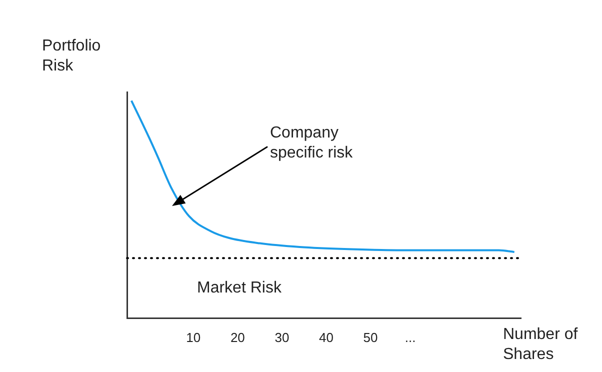 This screenshot has width=602, height=372. I want to click on x-tick-label: 40, so click(326, 337).